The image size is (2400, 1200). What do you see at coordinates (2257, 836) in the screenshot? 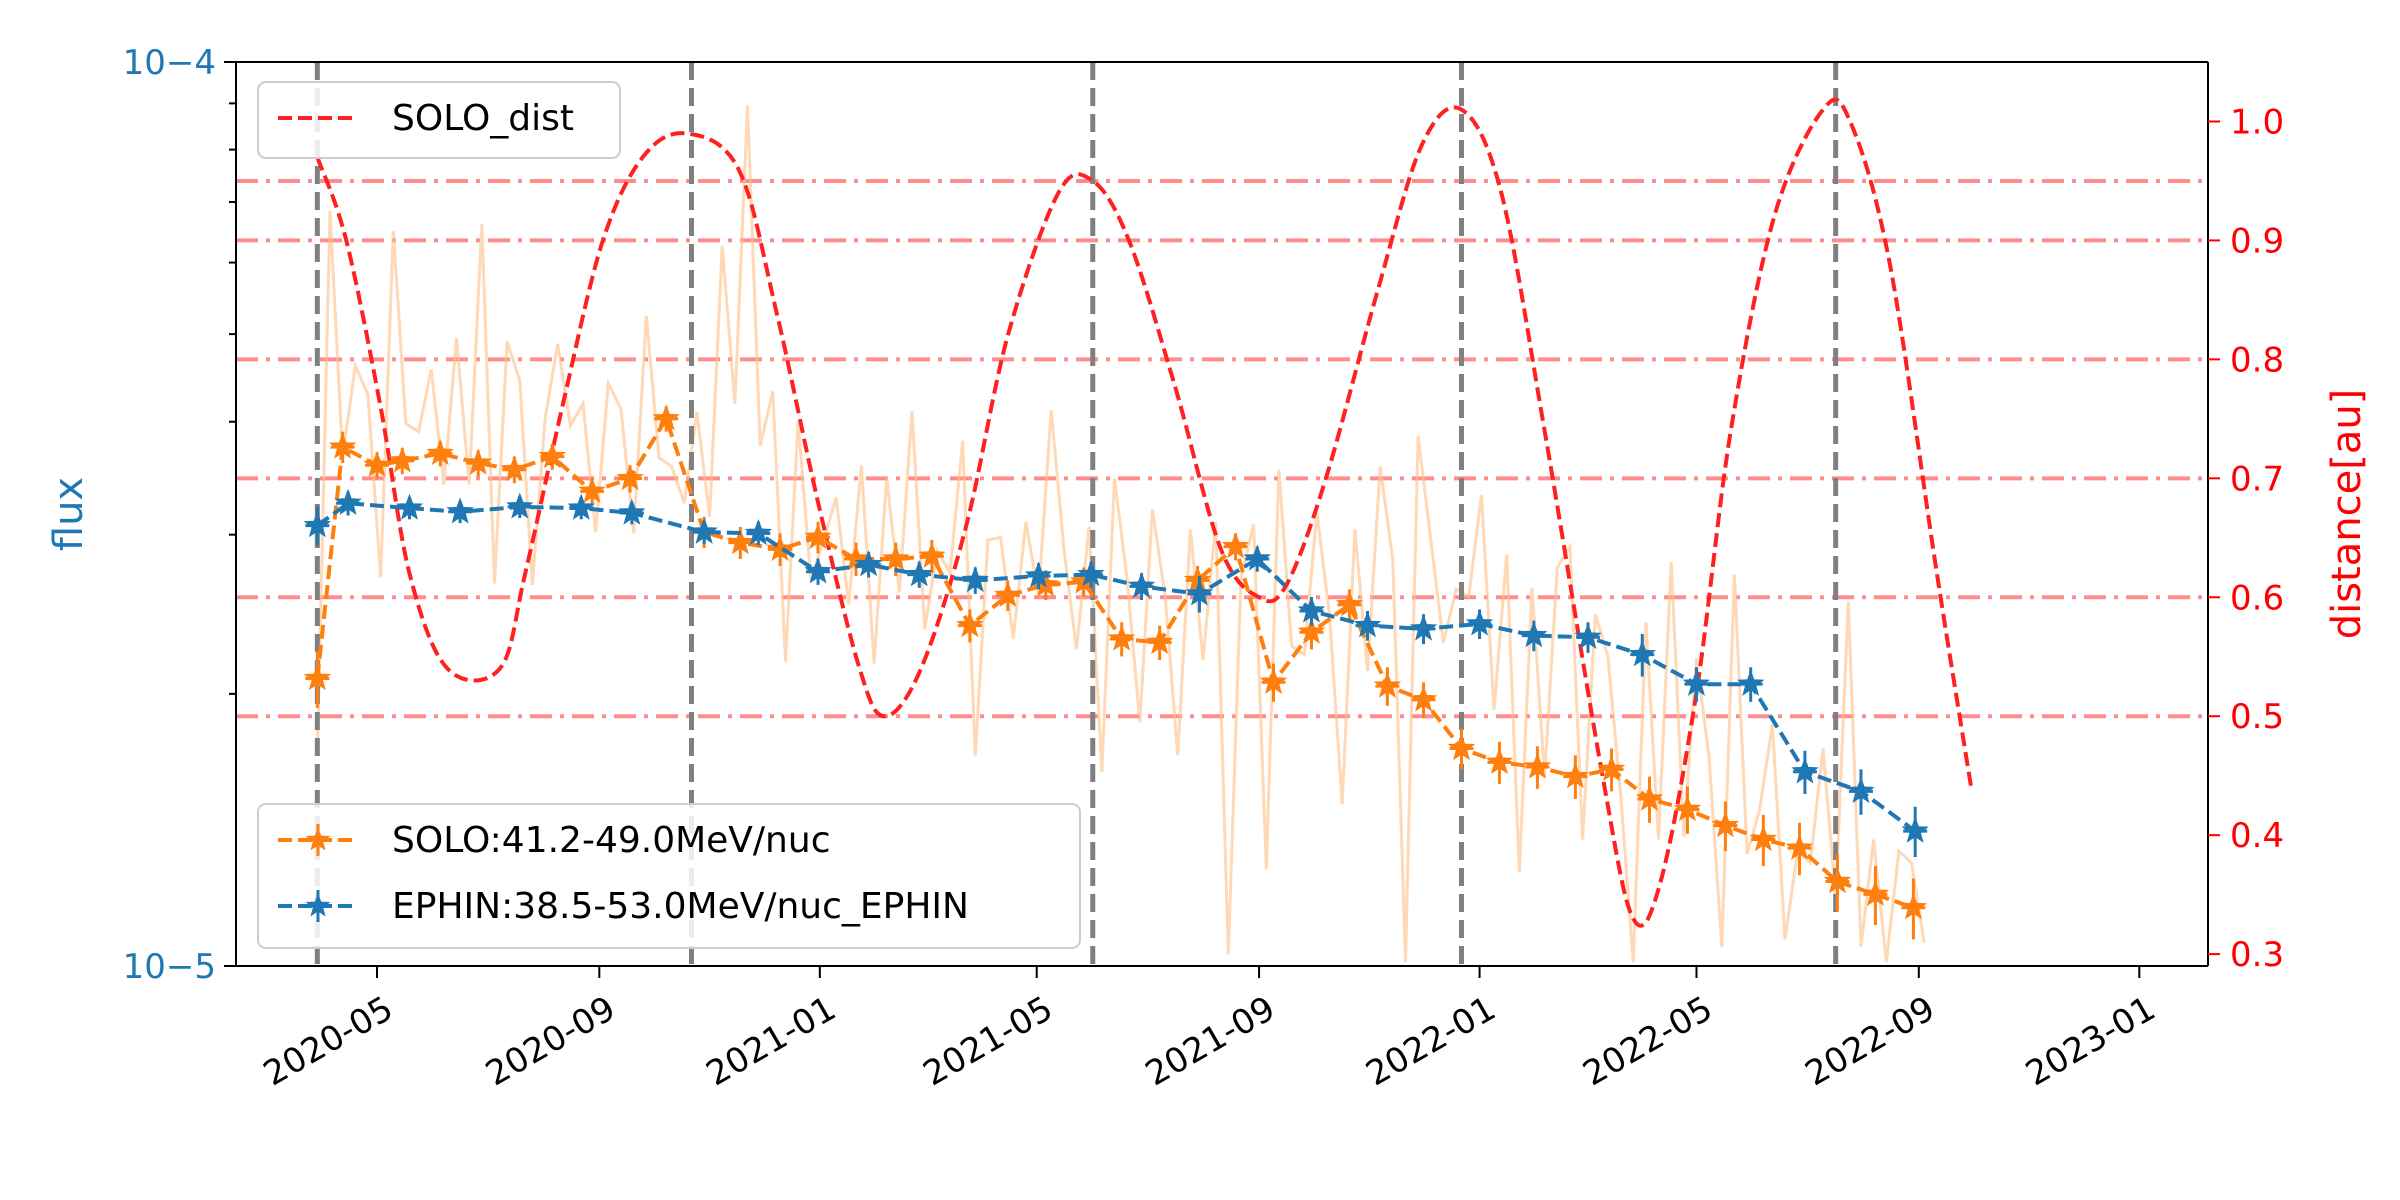
I see `right-tick-label: 0.4` at bounding box center [2257, 836].